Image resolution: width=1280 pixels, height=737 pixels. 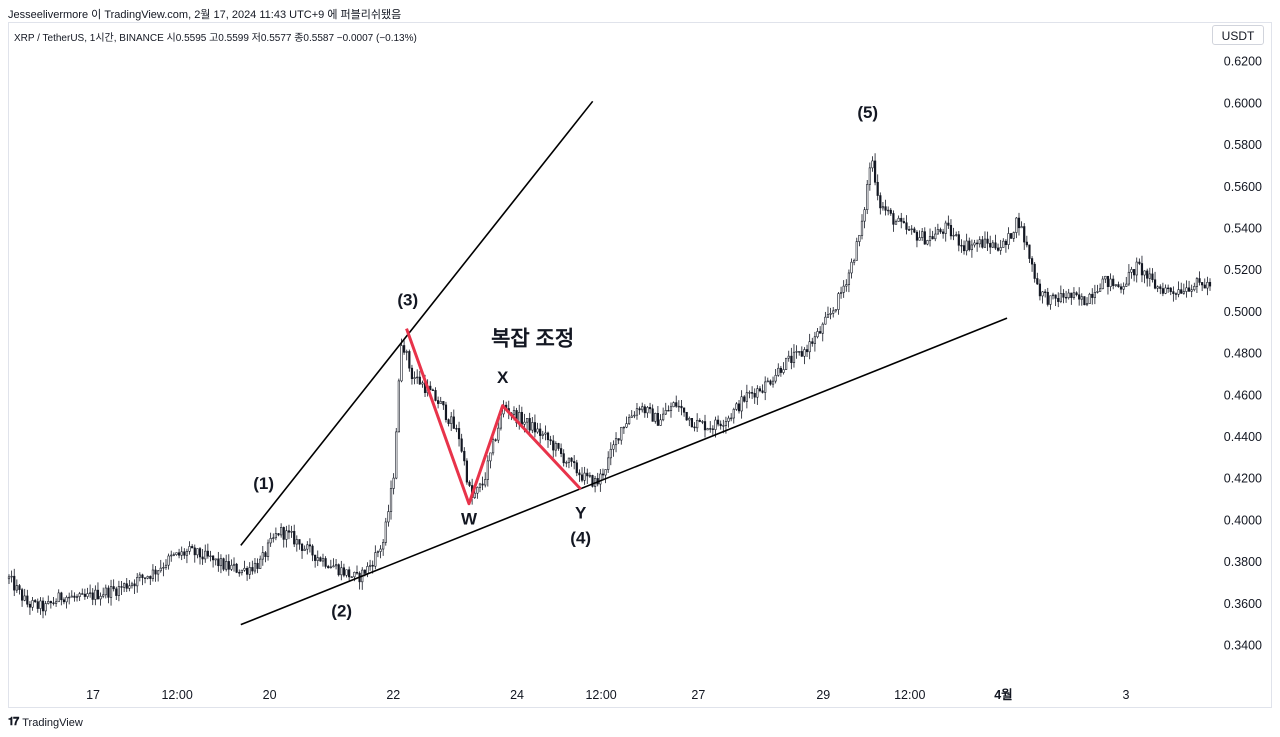 What do you see at coordinates (1243, 270) in the screenshot?
I see `y-tick-label: 0.5200` at bounding box center [1243, 270].